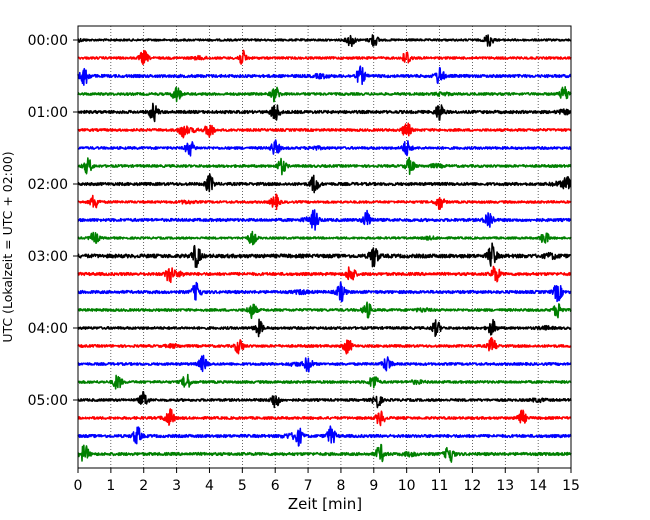 This screenshot has width=650, height=520. Describe the element at coordinates (472, 486) in the screenshot. I see `x-tick-label: 12` at that location.